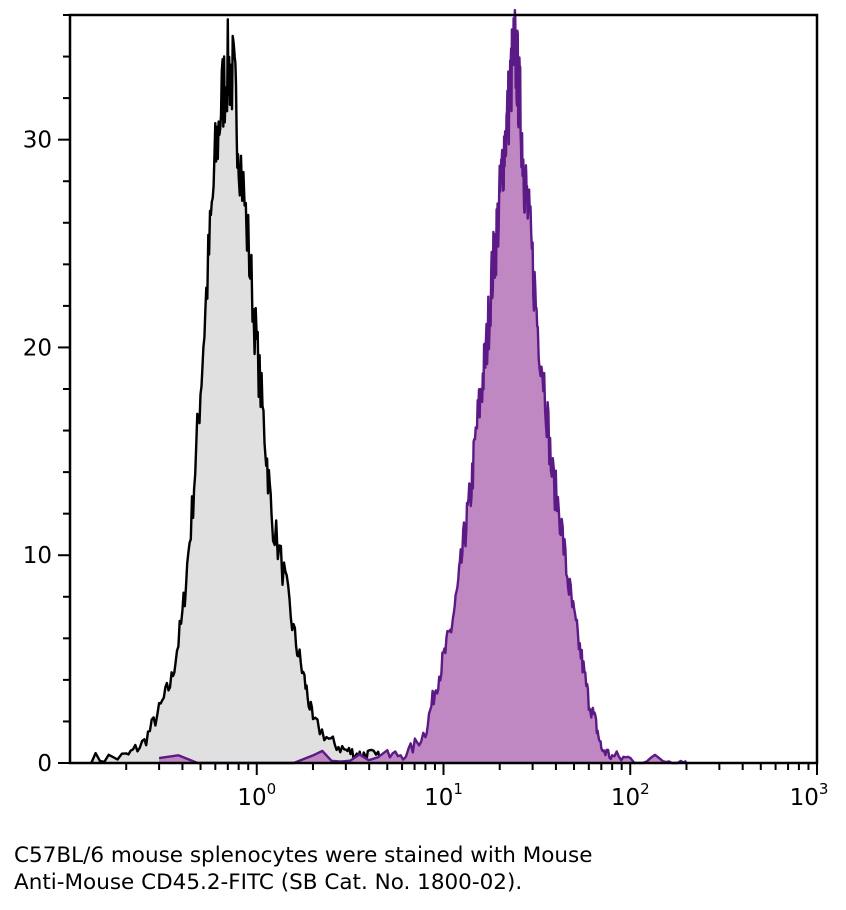  What do you see at coordinates (37, 556) in the screenshot?
I see `y-tick-label: 10` at bounding box center [37, 556].